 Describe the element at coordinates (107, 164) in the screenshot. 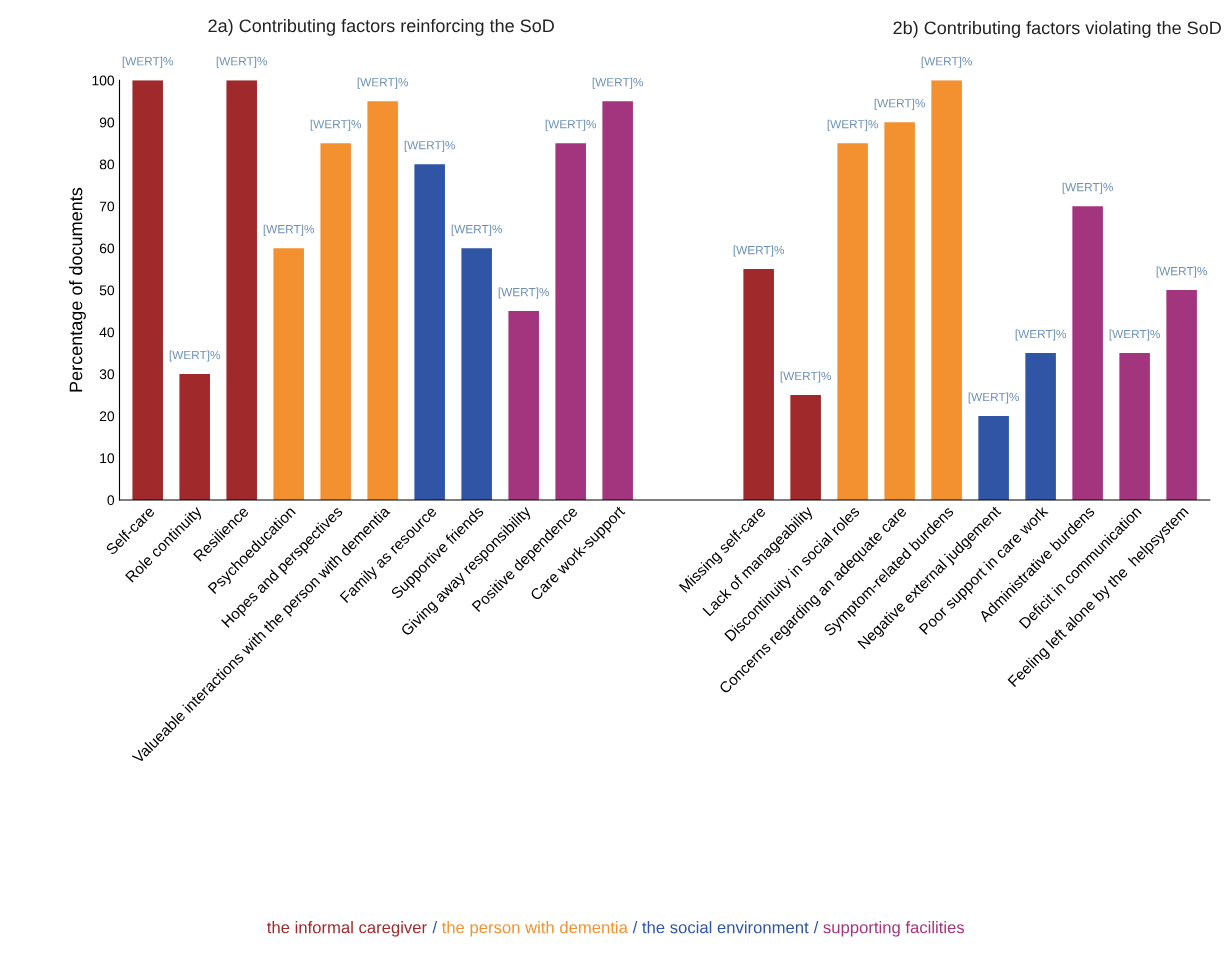

I see `y-tick-label: 80` at that location.